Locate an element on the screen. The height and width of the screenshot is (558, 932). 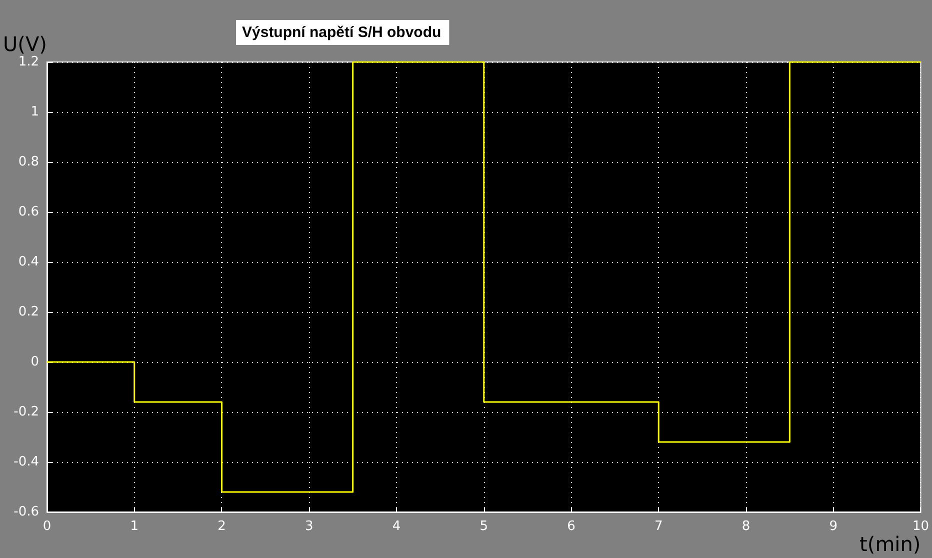
y-tick-label: -0.2 is located at coordinates (26, 412).